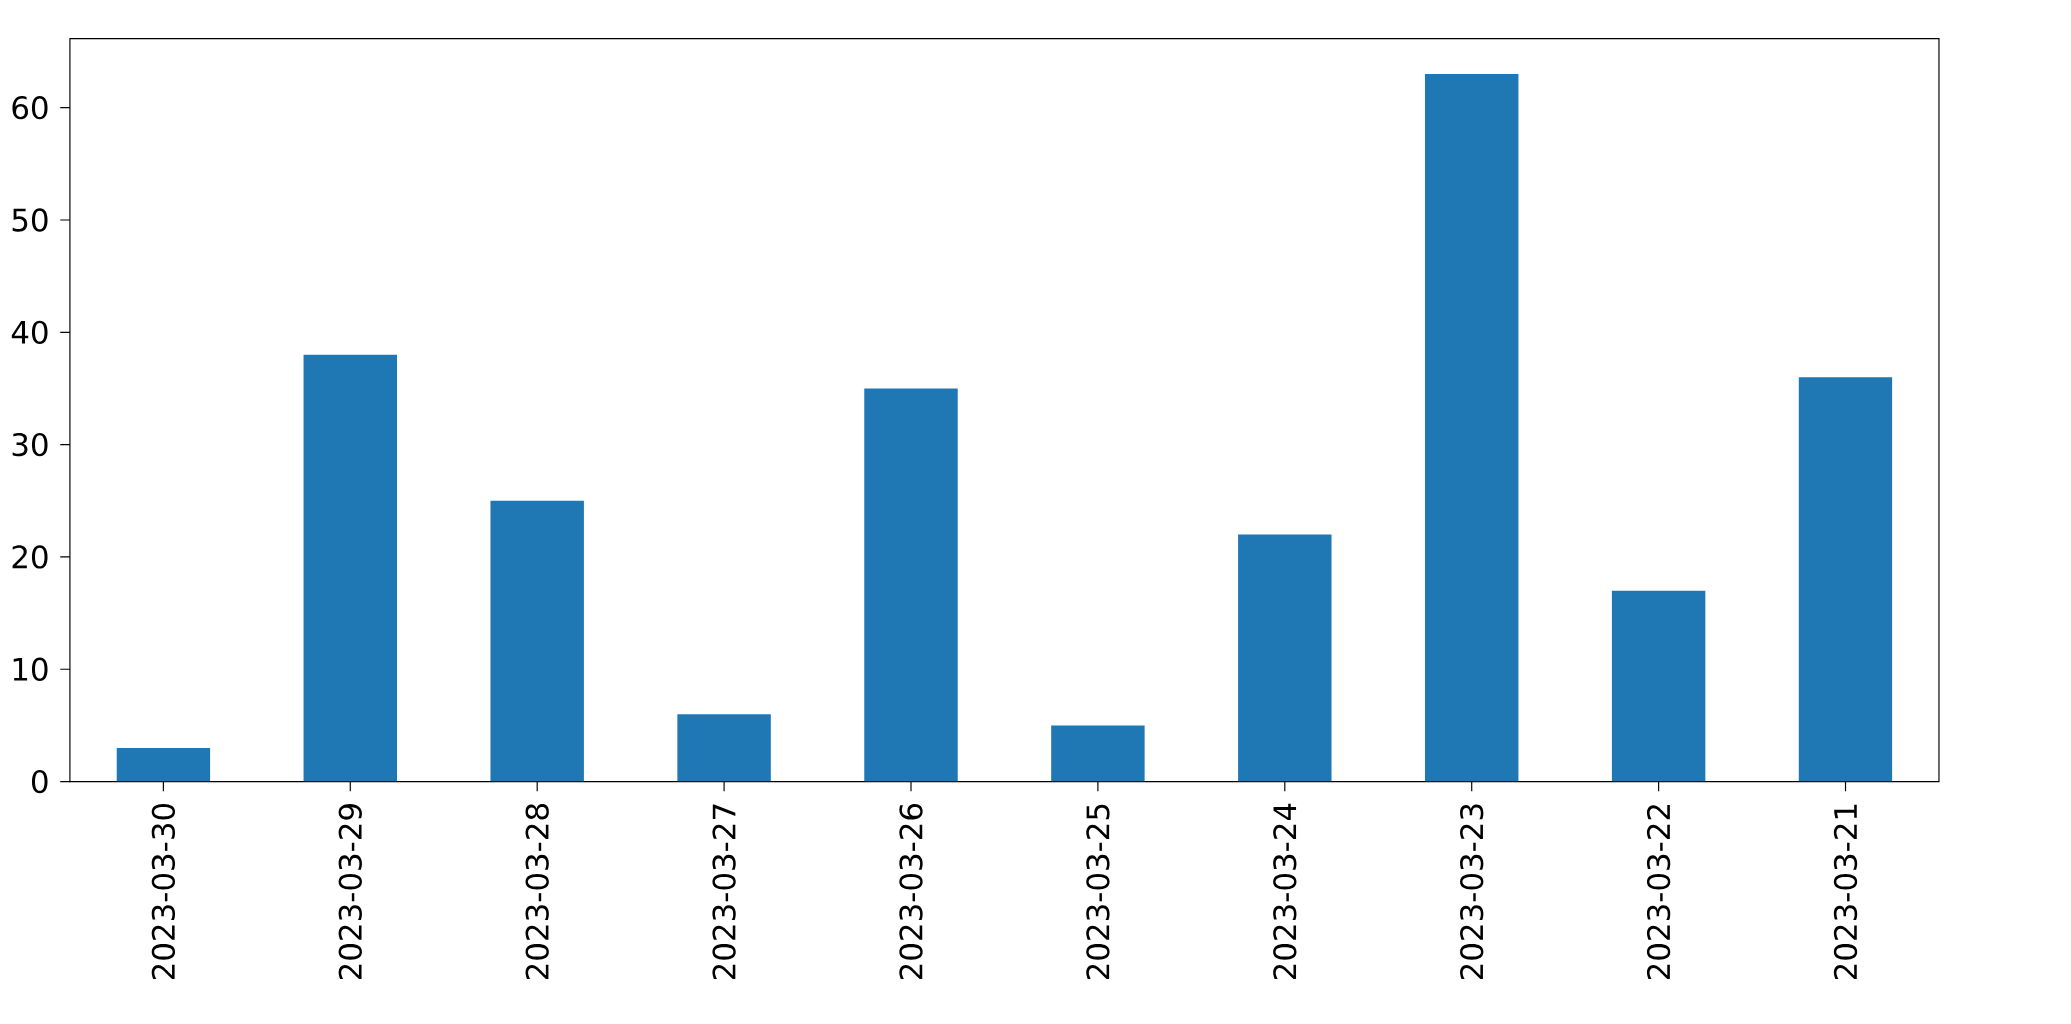  What do you see at coordinates (30, 557) in the screenshot?
I see `y-tick-label: 20` at bounding box center [30, 557].